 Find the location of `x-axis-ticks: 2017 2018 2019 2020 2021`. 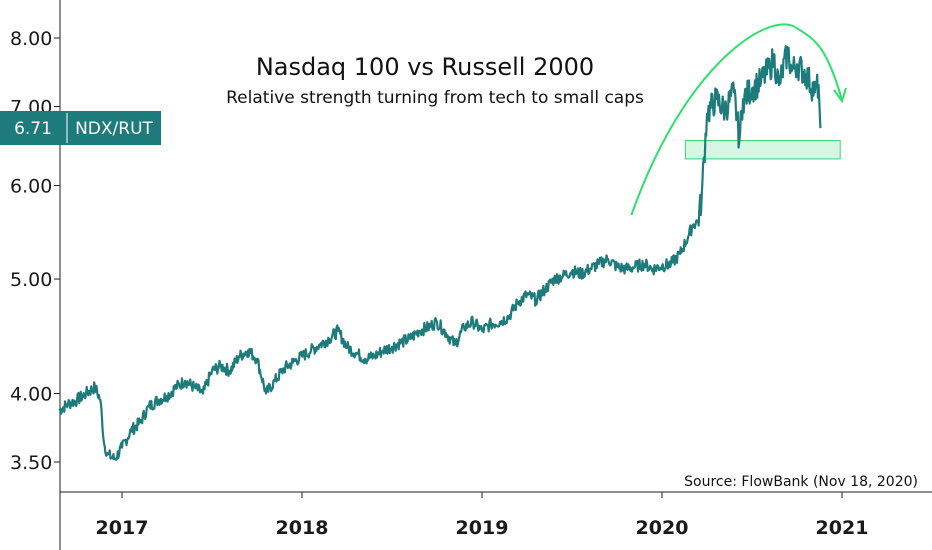

x-axis-ticks: 2017 2018 2019 2020 2021 is located at coordinates (482, 515).